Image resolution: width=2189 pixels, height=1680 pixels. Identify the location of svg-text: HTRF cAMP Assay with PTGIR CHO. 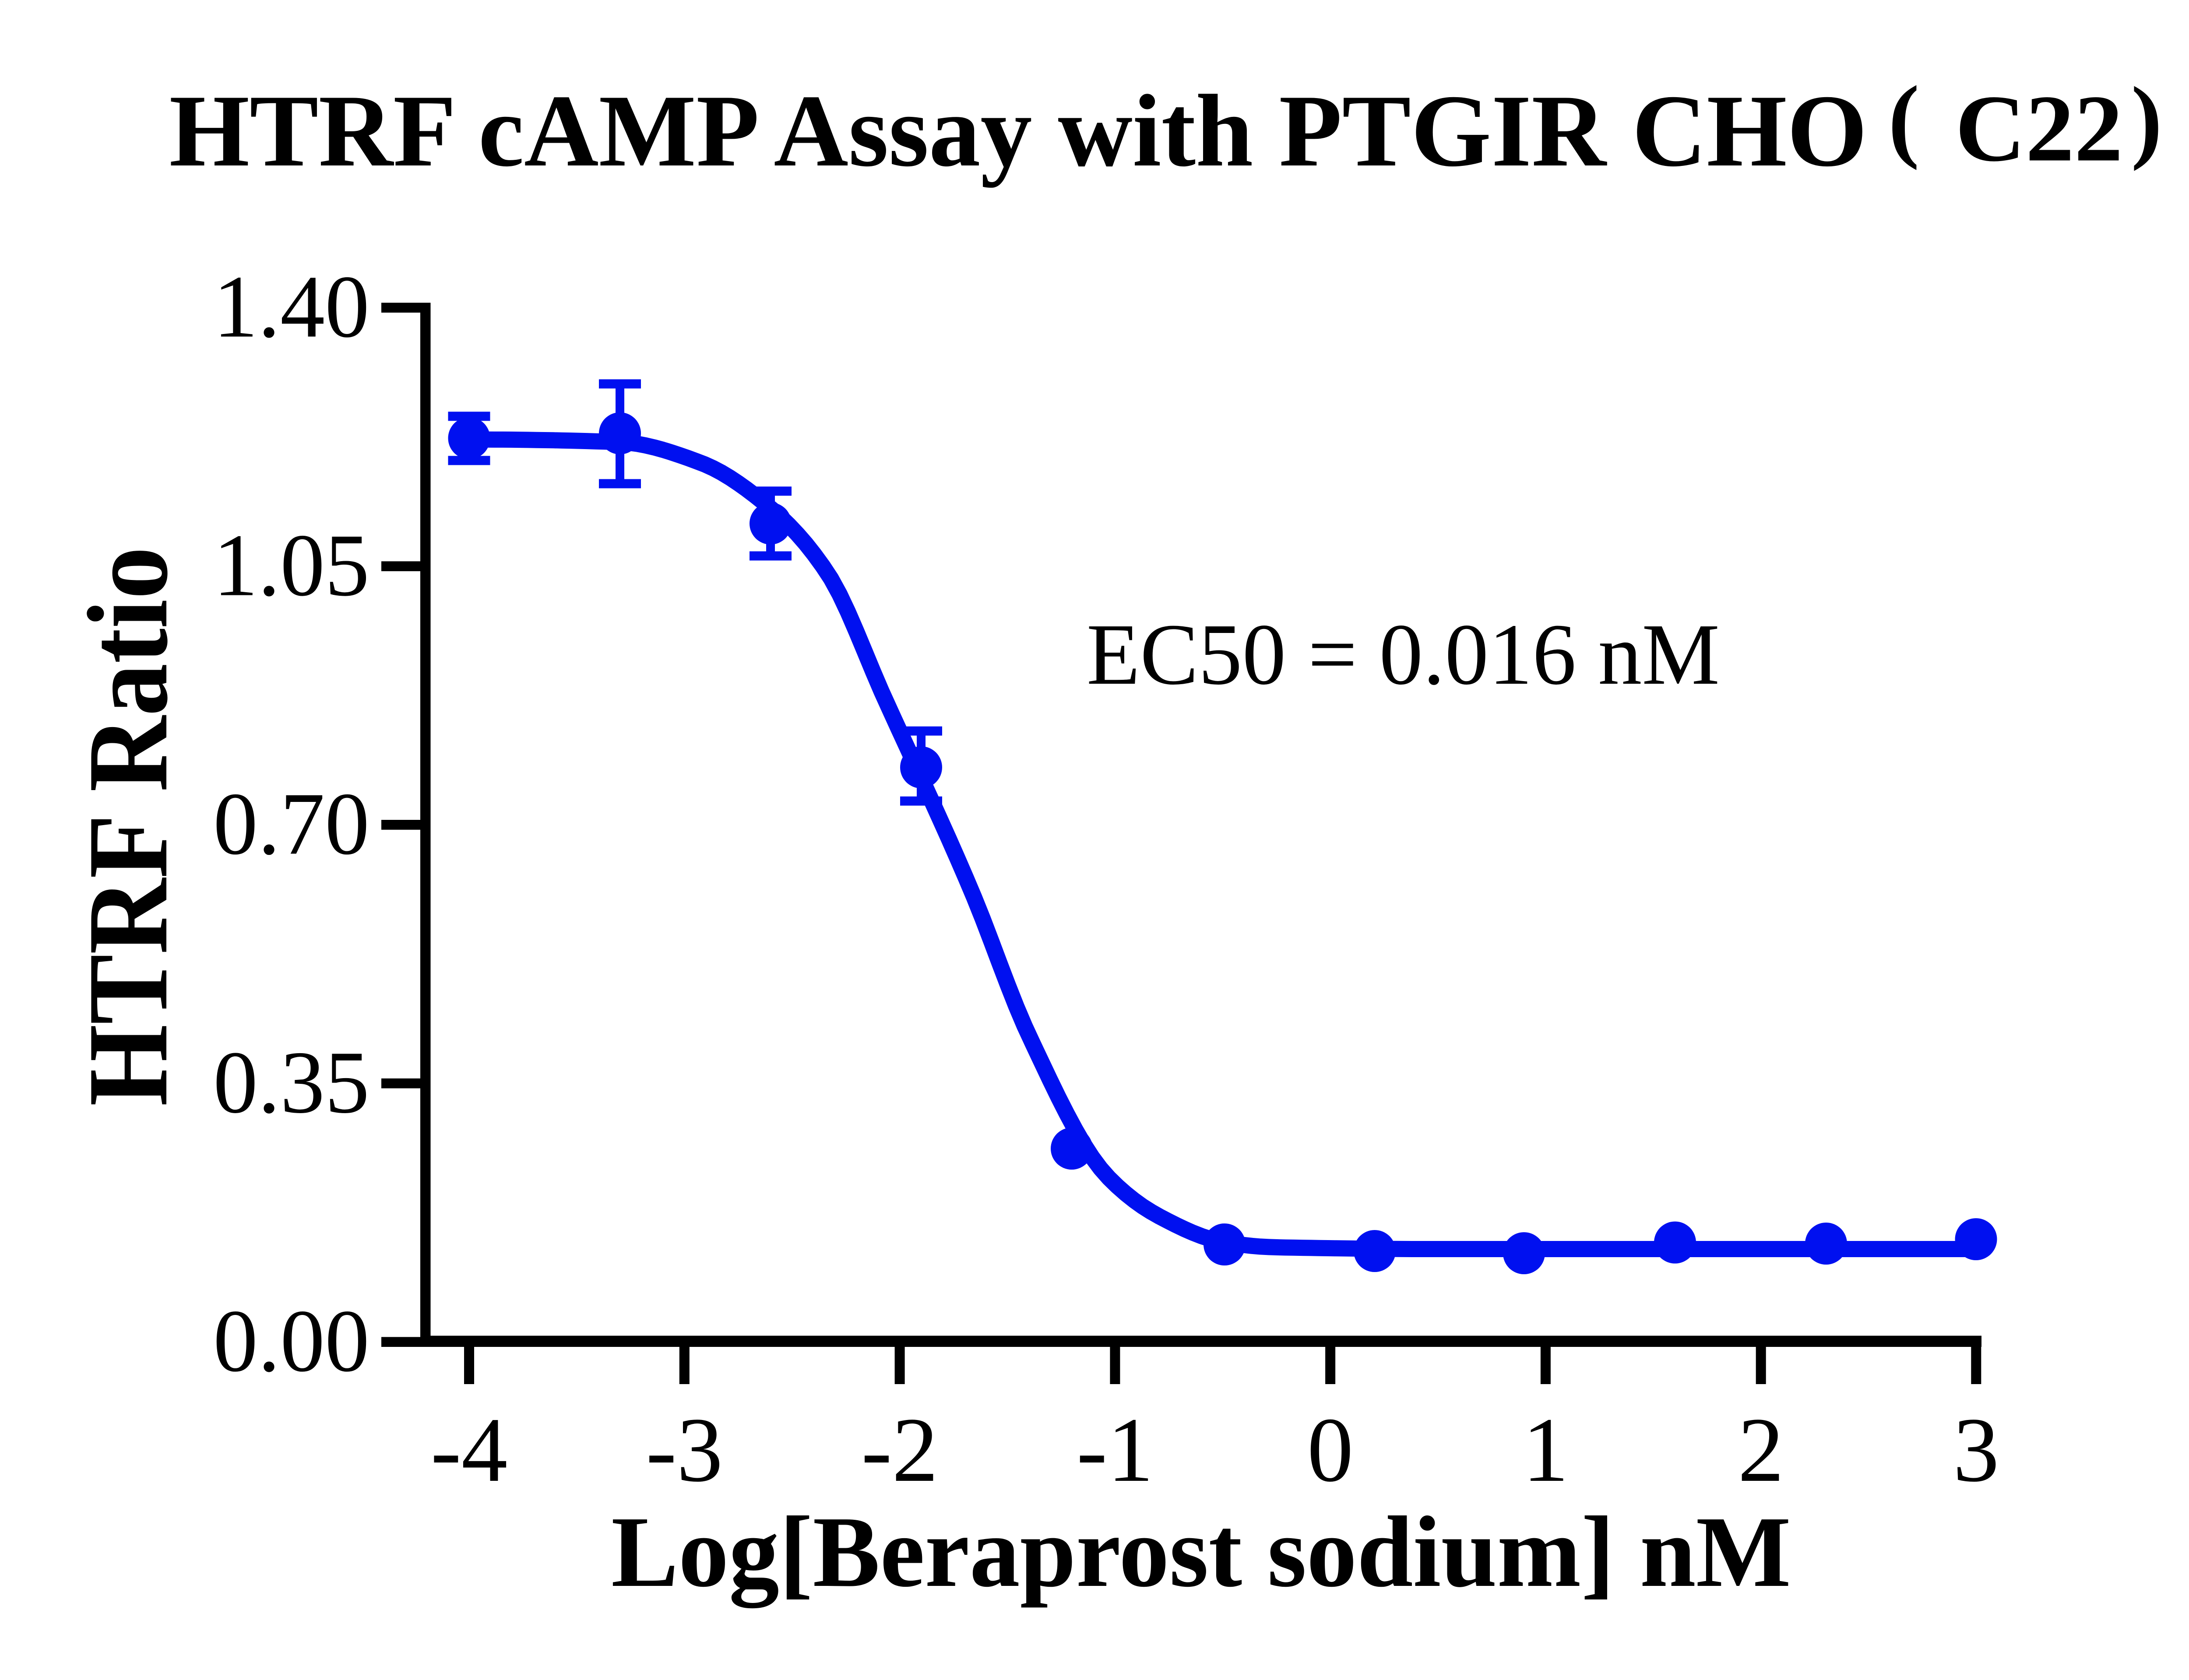
(1019, 131).